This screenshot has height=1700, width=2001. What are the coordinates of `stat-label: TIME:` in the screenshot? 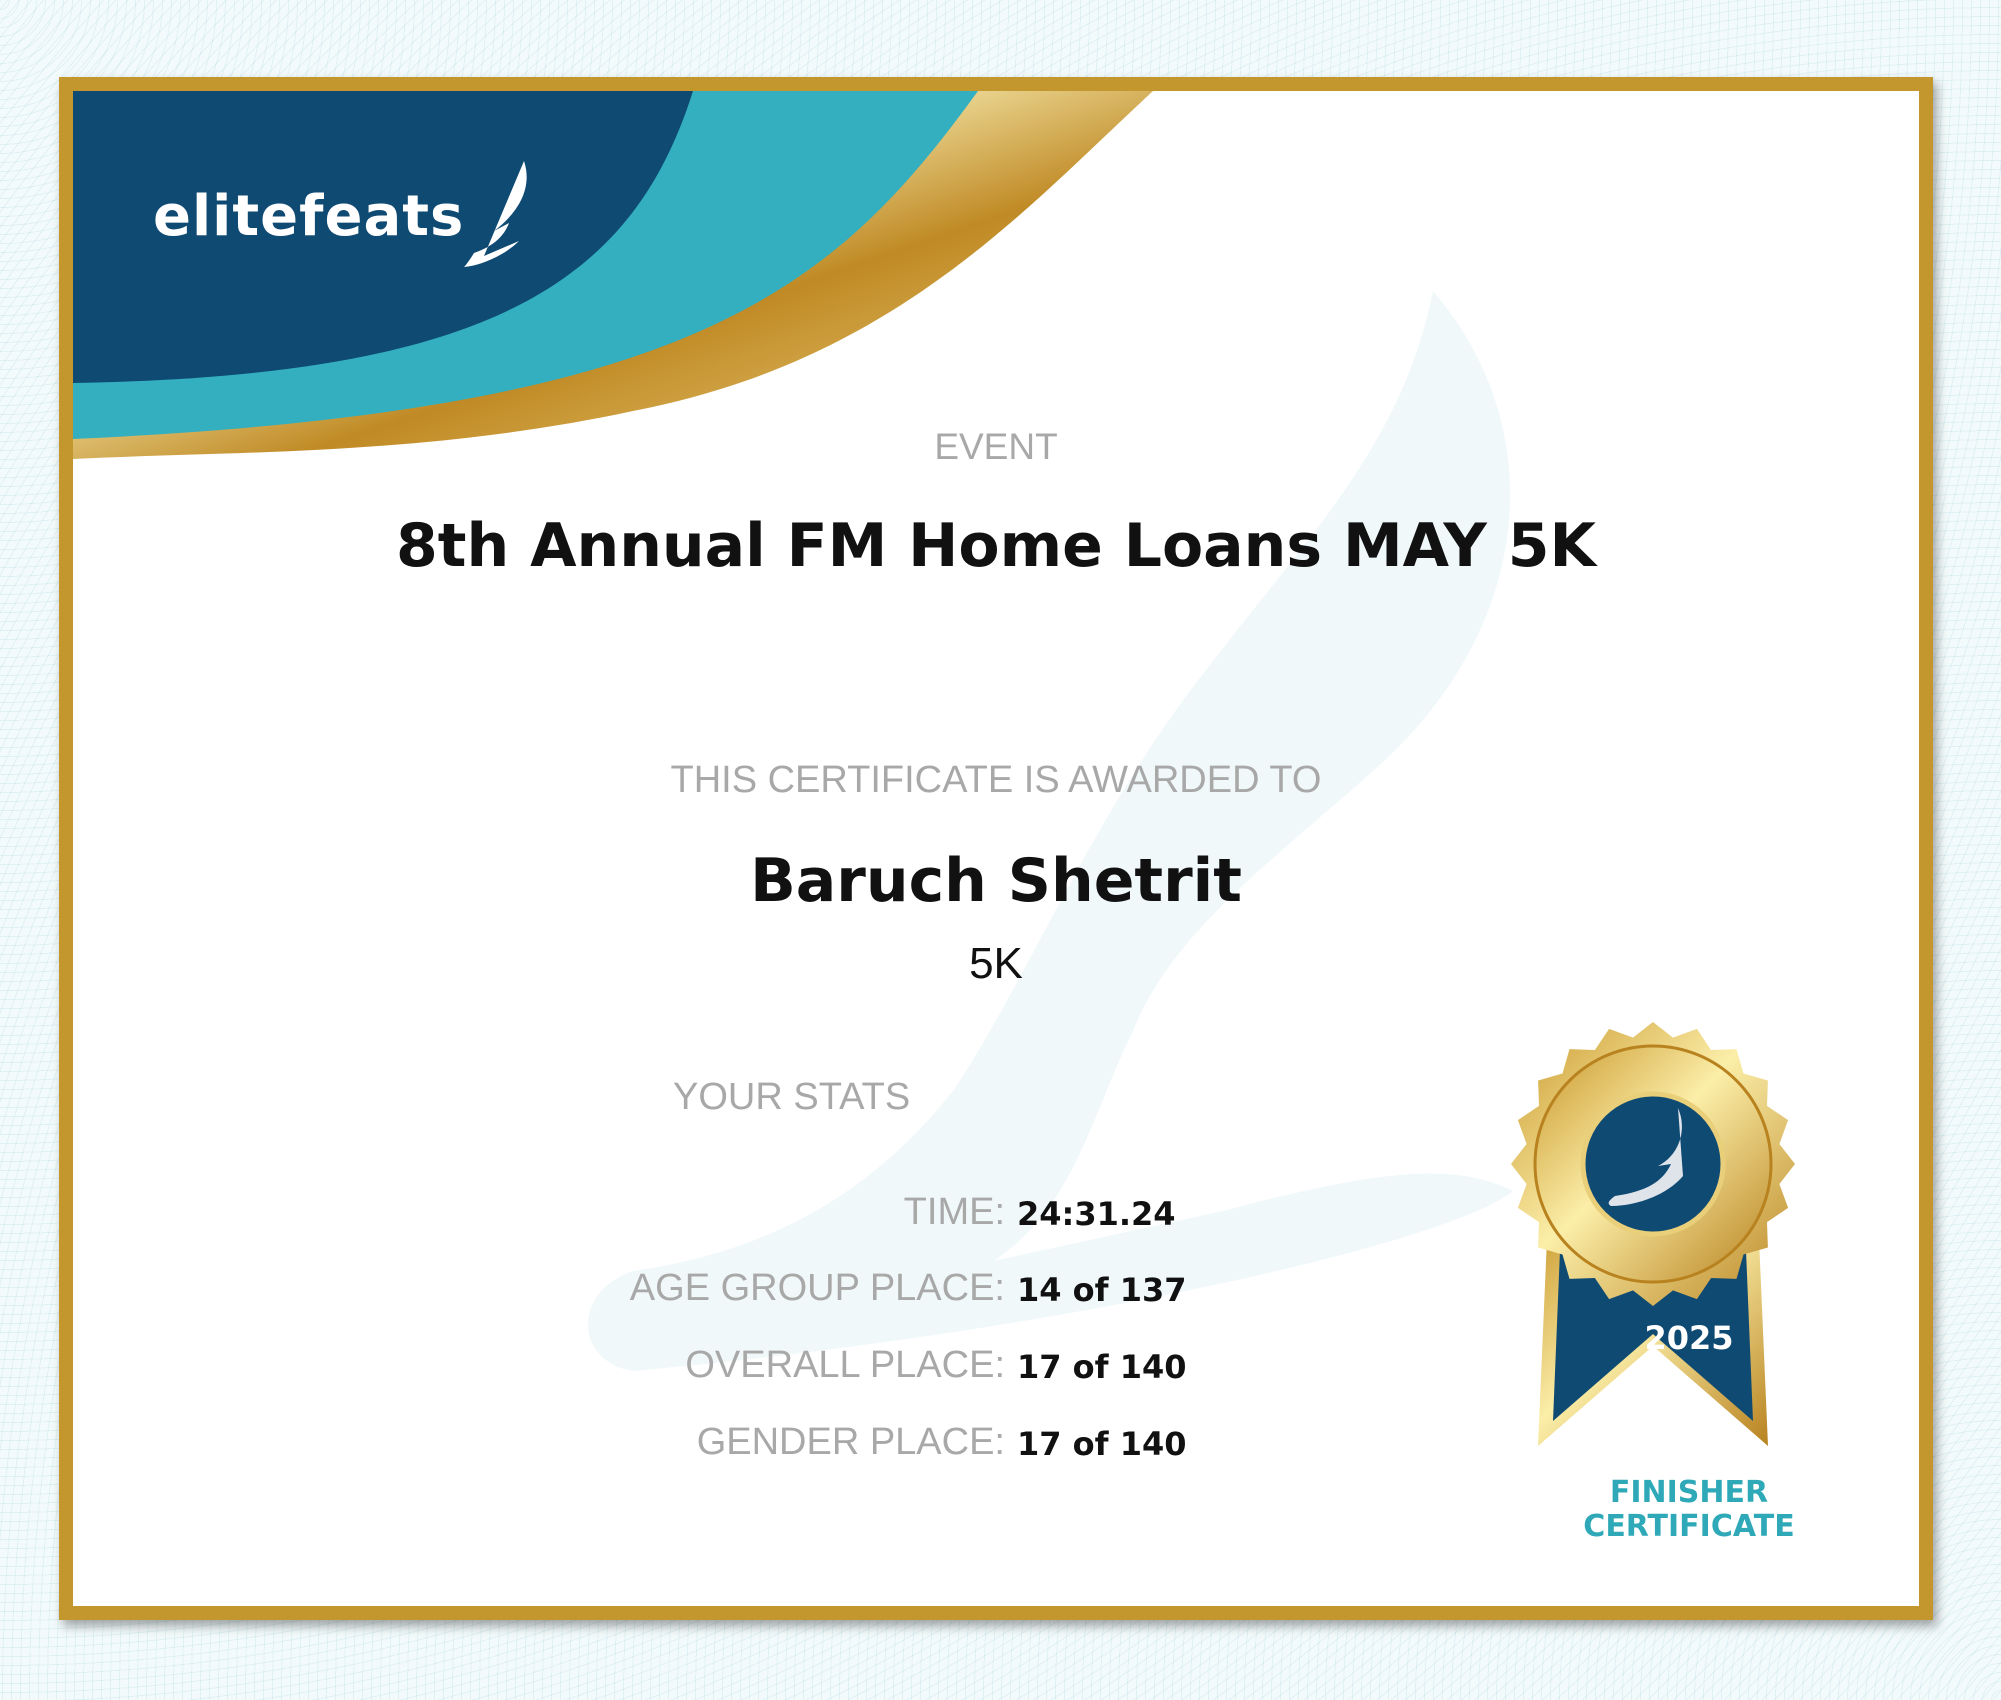 It's located at (954, 1212).